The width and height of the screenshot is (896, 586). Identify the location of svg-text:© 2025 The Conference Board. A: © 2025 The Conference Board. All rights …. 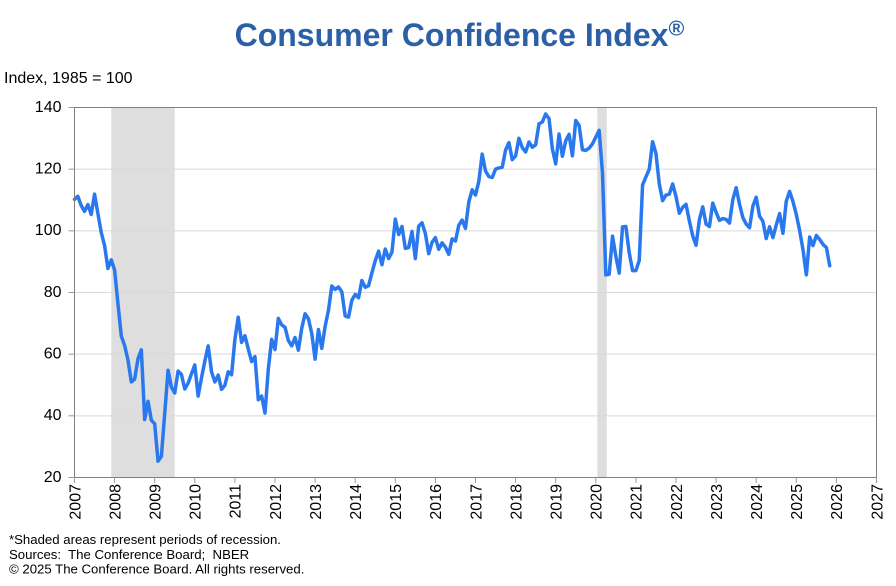
(156, 569).